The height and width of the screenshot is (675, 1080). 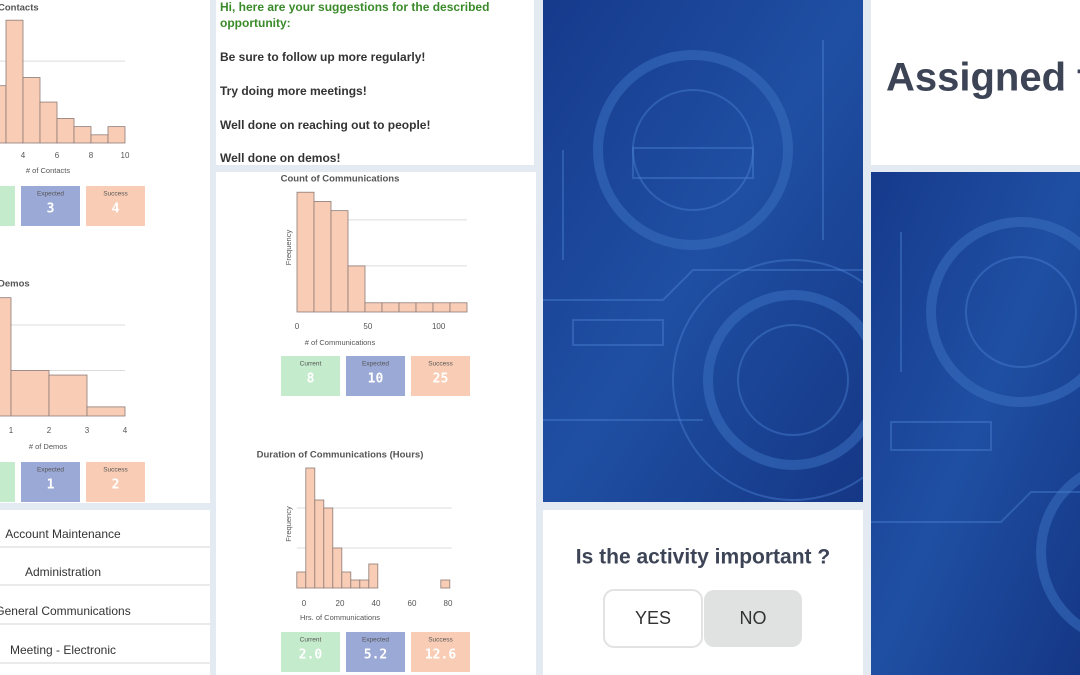 I want to click on assigned-panel: Assigned to, so click(x=975, y=82).